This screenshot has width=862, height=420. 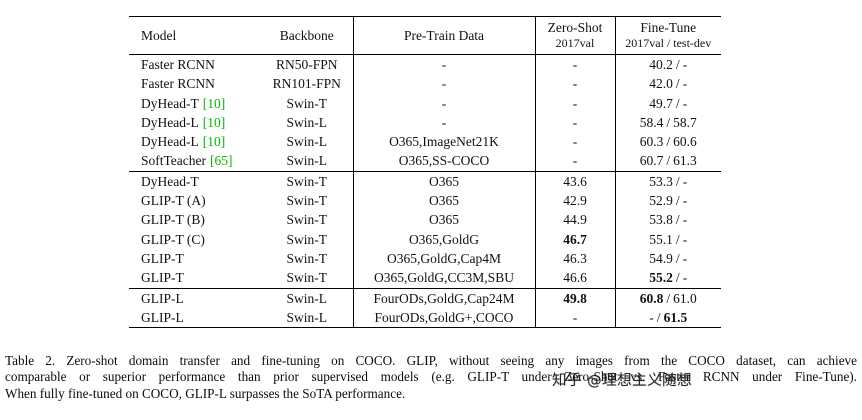 I want to click on finetune-val: 60.3, so click(x=651, y=142).